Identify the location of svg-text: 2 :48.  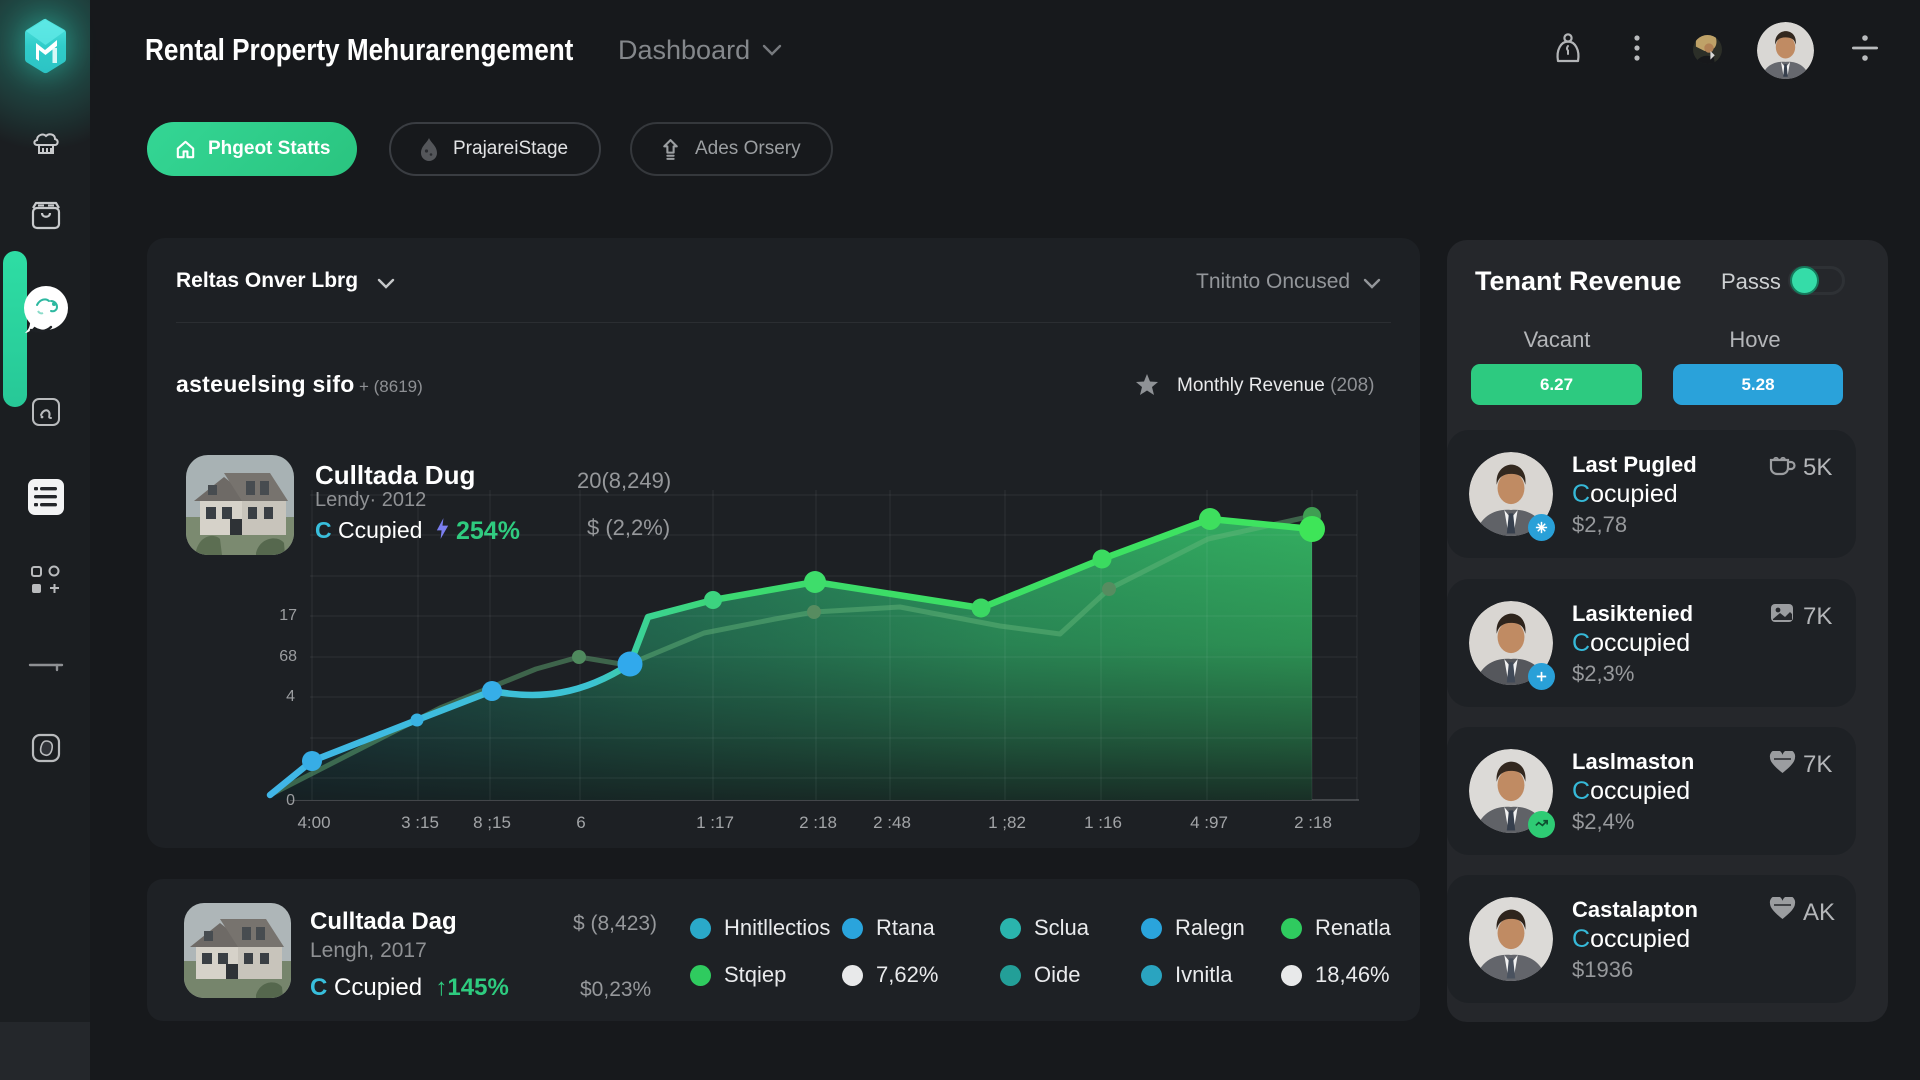
(892, 822).